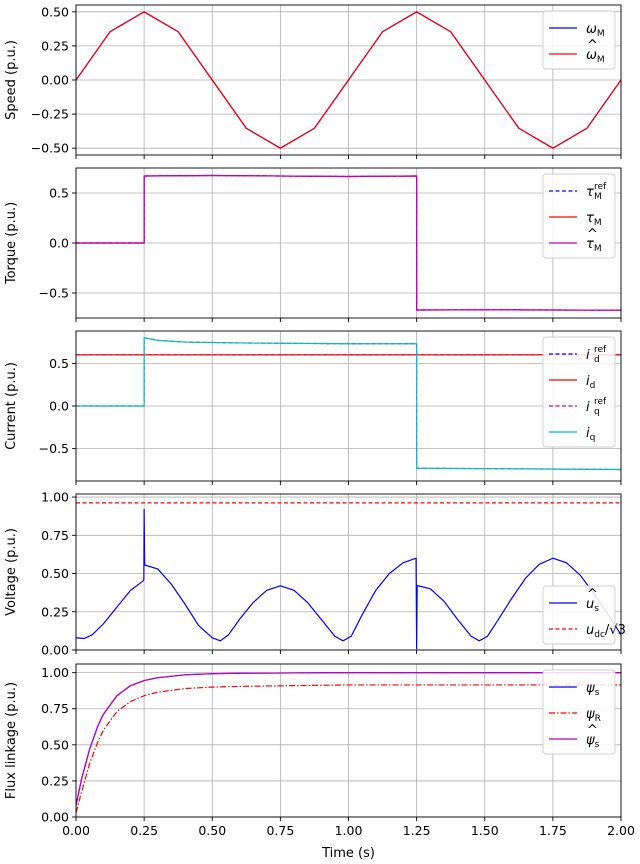  What do you see at coordinates (11, 572) in the screenshot?
I see `y-axis-label: Voltage (p.u.)` at bounding box center [11, 572].